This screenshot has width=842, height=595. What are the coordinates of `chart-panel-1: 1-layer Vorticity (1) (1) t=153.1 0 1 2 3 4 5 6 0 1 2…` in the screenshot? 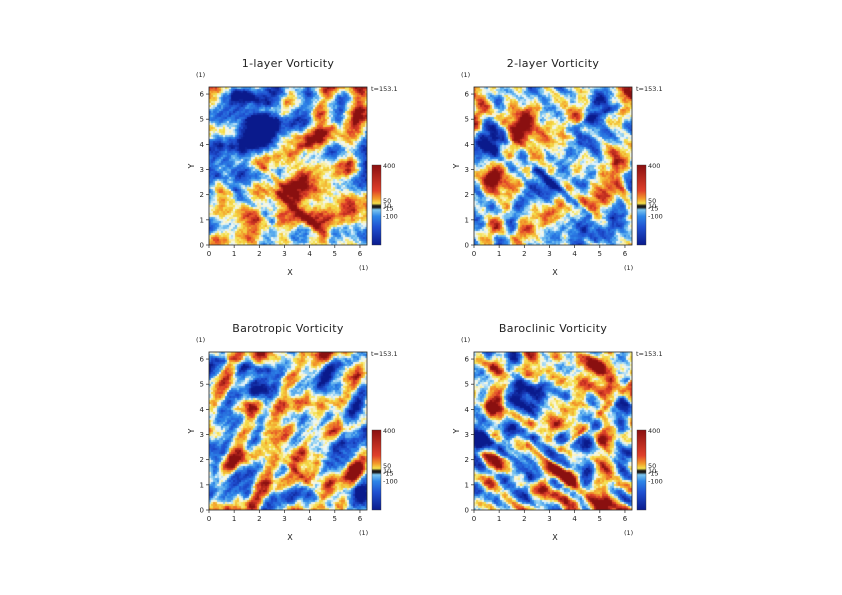 It's located at (292, 167).